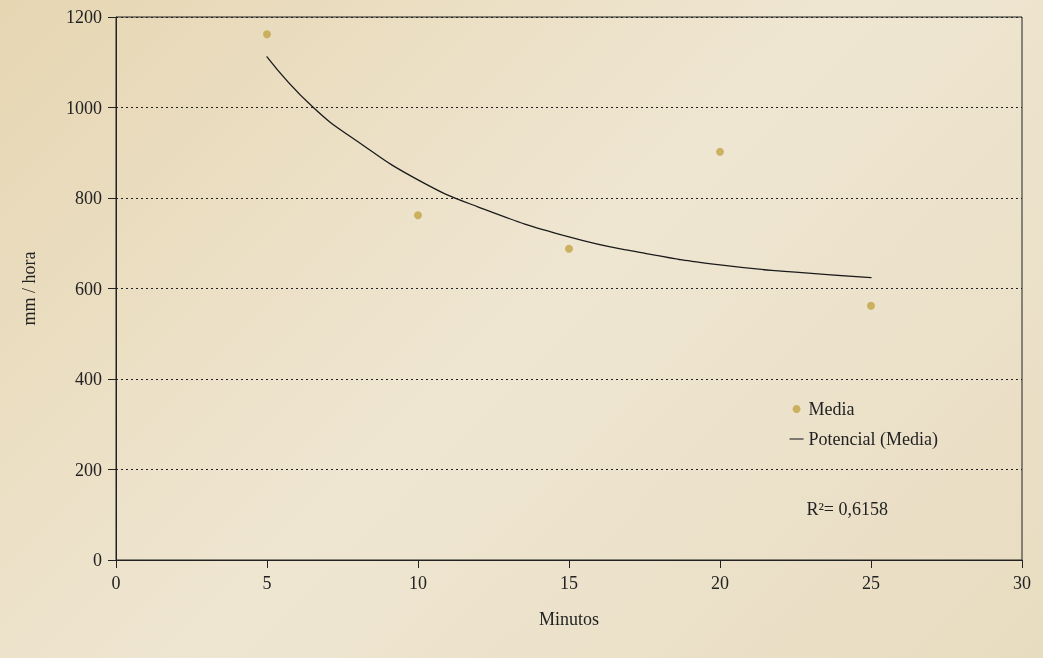 The image size is (1043, 658). Describe the element at coordinates (267, 583) in the screenshot. I see `x-tick-label: 5` at that location.